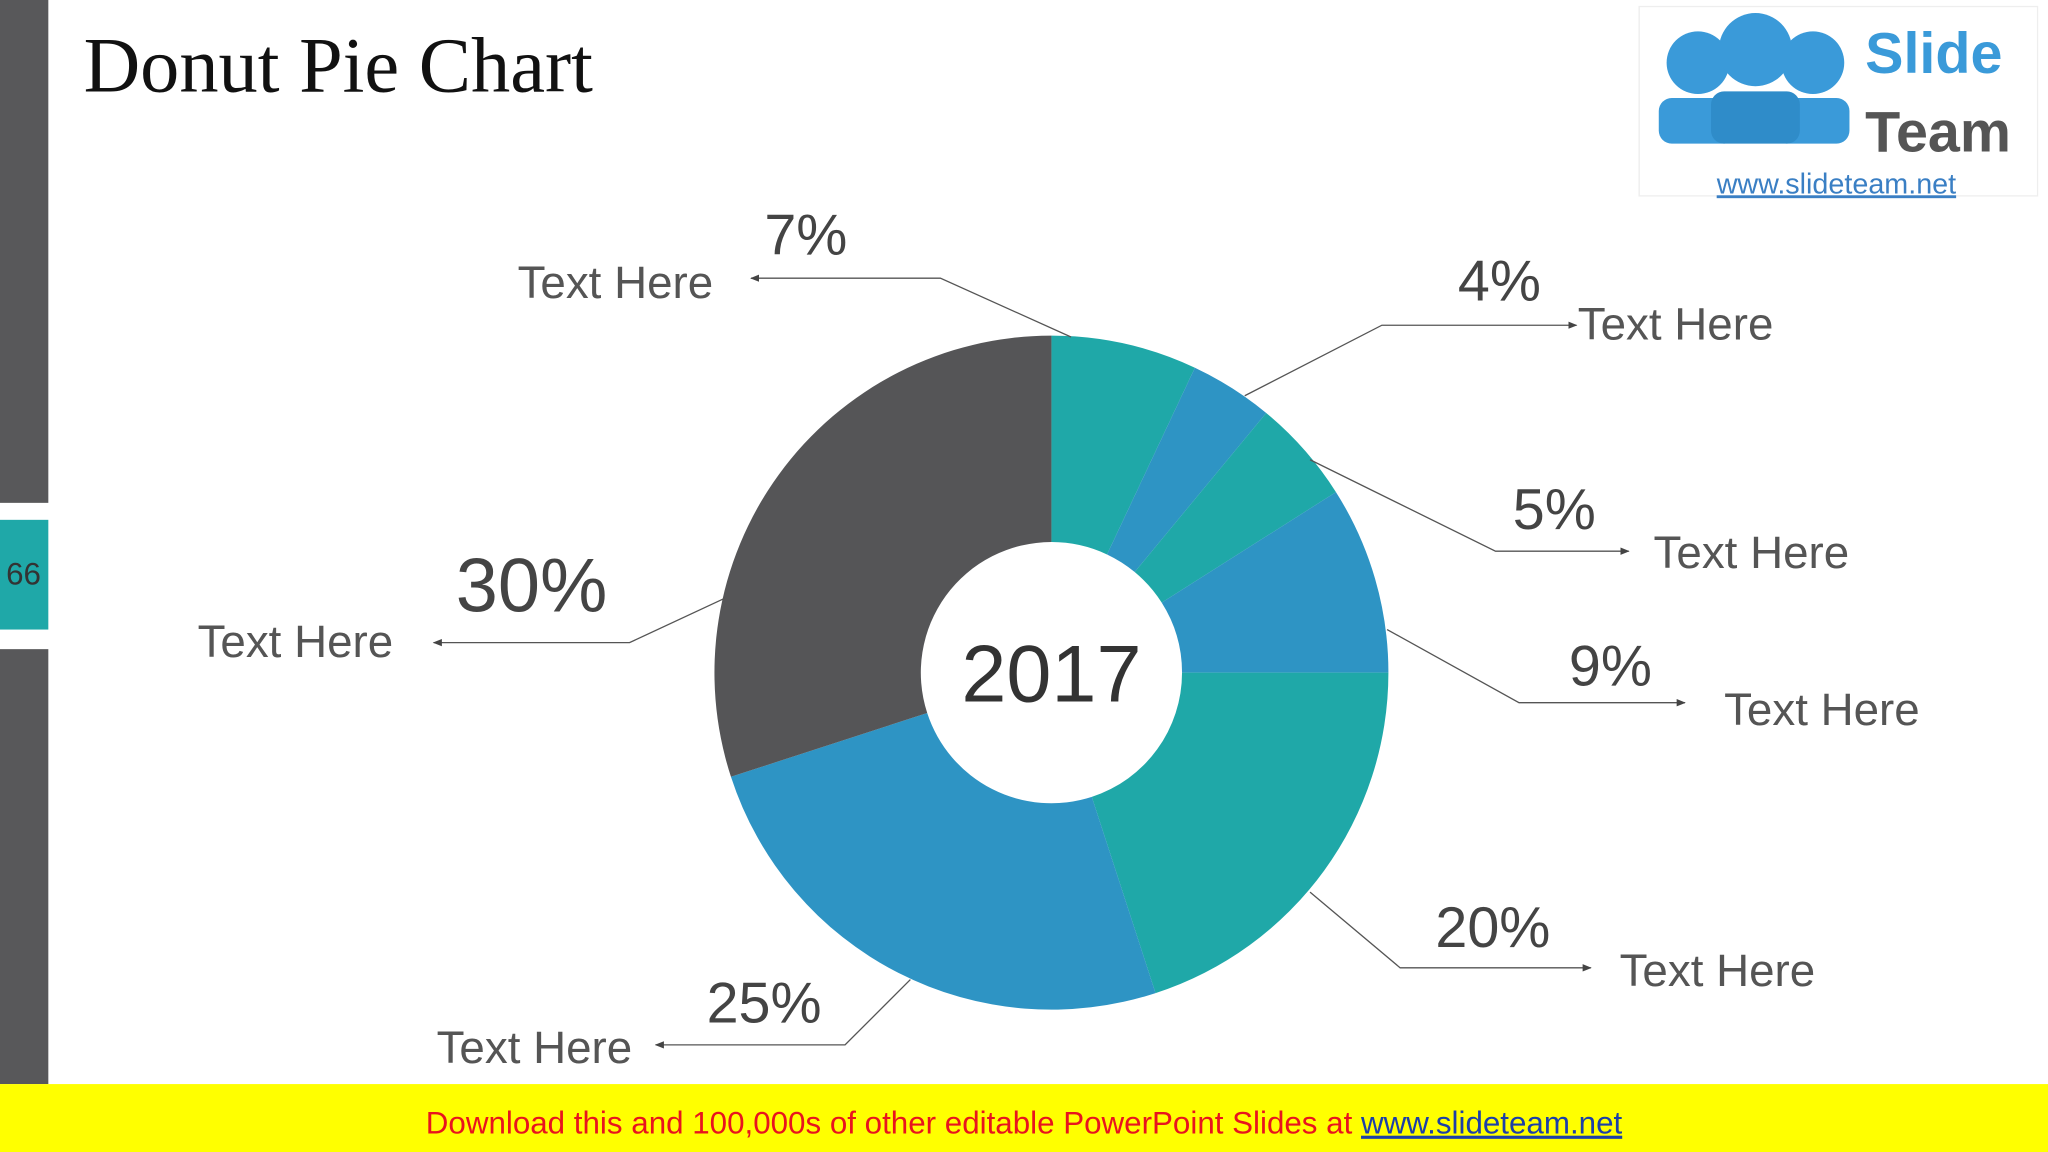 The width and height of the screenshot is (2048, 1152). I want to click on logo-url: www.slideteam.net, so click(1836, 184).